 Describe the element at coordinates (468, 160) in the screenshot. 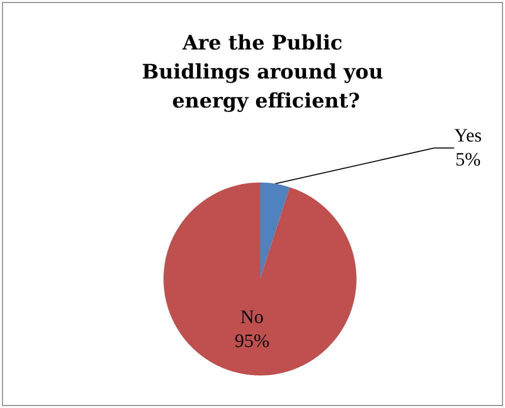

I see `data-label: 5%` at that location.